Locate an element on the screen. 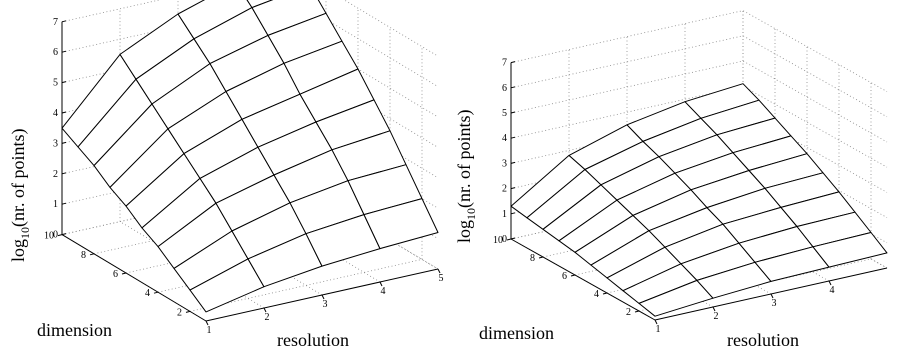 The height and width of the screenshot is (350, 898). grid-line-z is located at coordinates (699, 51).